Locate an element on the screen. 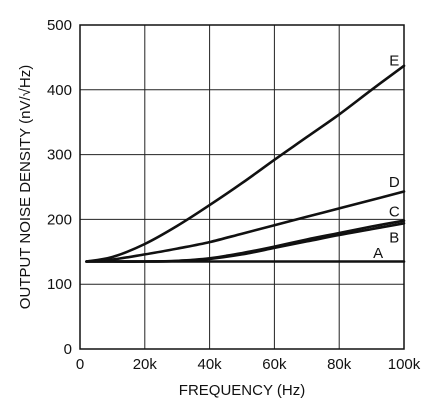  curve-label-c: C is located at coordinates (394, 212).